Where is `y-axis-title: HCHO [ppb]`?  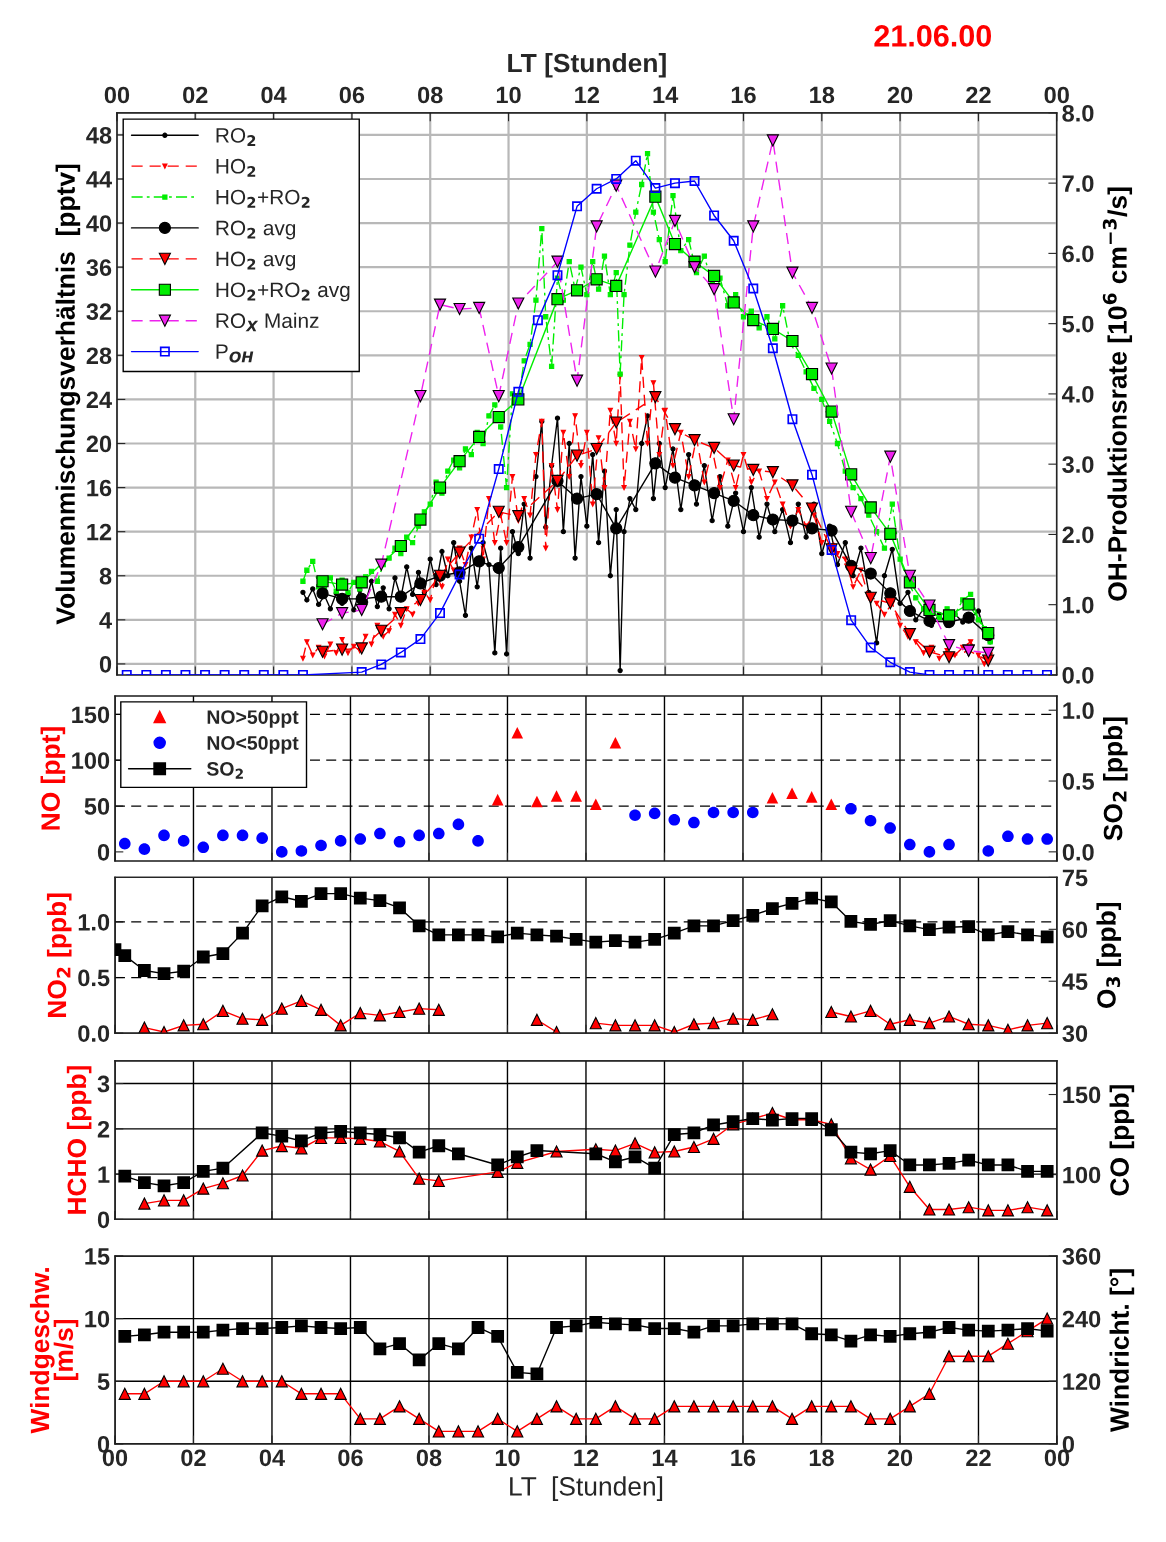
y-axis-title: HCHO [ppb] is located at coordinates (79, 1140).